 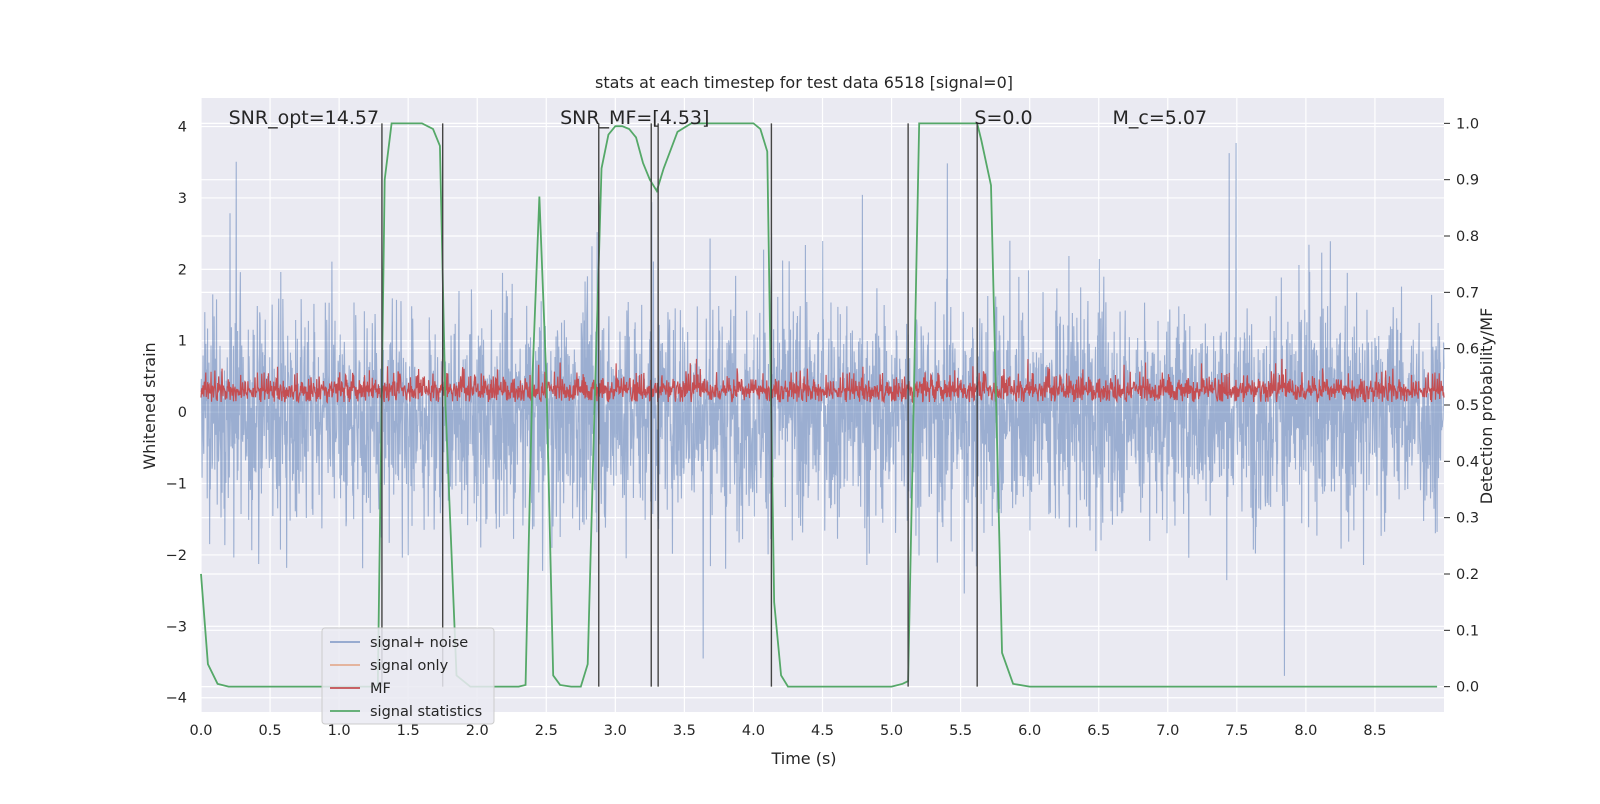 What do you see at coordinates (182, 199) in the screenshot?
I see `y-tick-label: 3` at bounding box center [182, 199].